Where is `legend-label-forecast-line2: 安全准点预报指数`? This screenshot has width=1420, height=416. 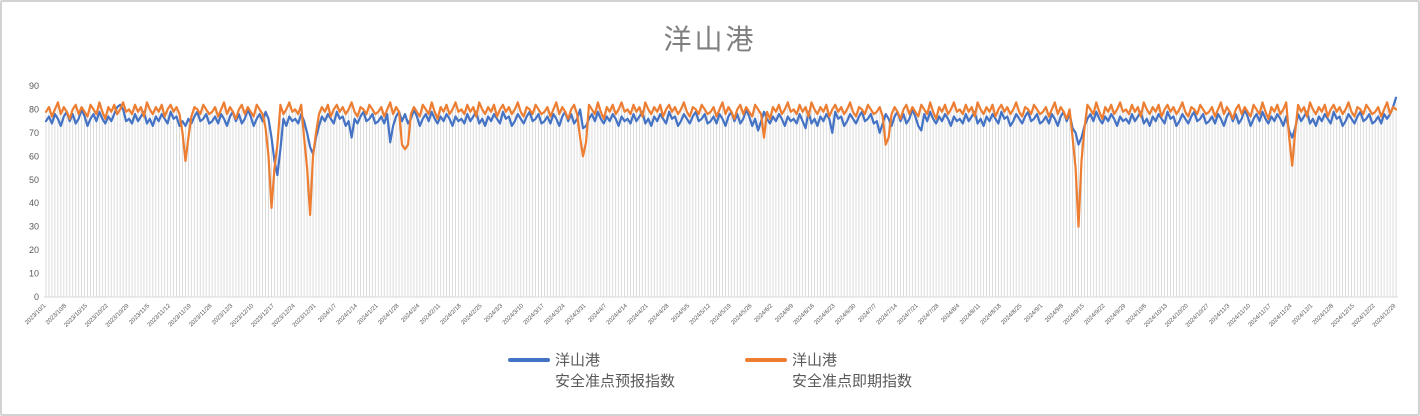 legend-label-forecast-line2: 安全准点预报指数 is located at coordinates (614, 381).